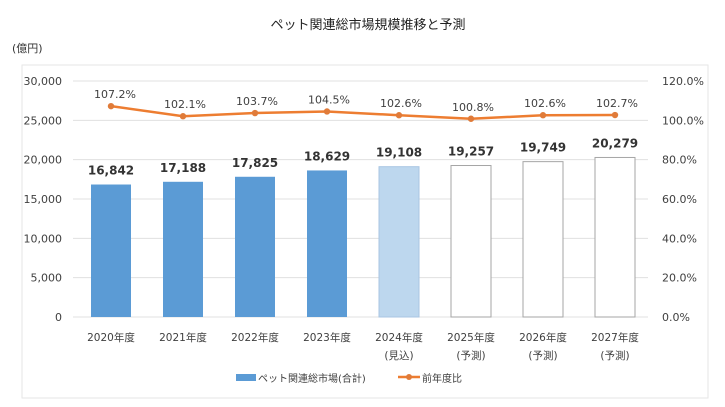 The image size is (725, 407). What do you see at coordinates (185, 104) in the screenshot?
I see `yoy-value-label: 102.1%` at bounding box center [185, 104].